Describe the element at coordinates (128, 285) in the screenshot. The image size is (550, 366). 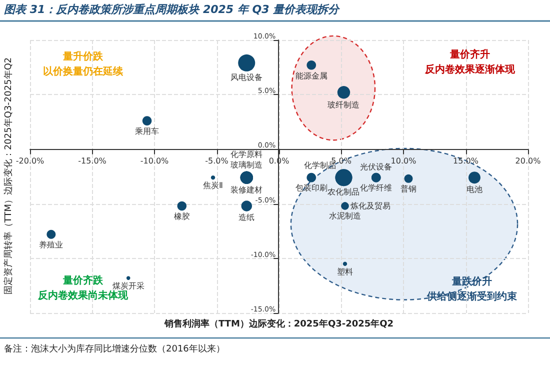
I see `series-label: 煤炭开采` at that location.